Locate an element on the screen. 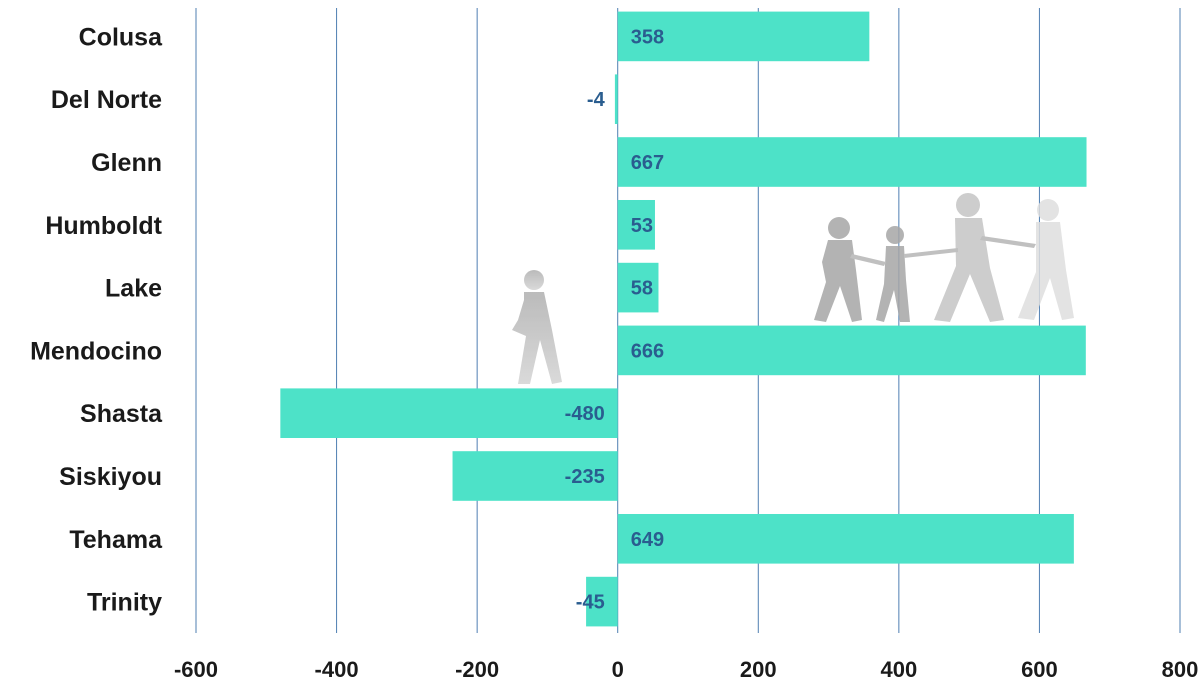 The image size is (1204, 683). x-tick-label: 400 is located at coordinates (898, 669).